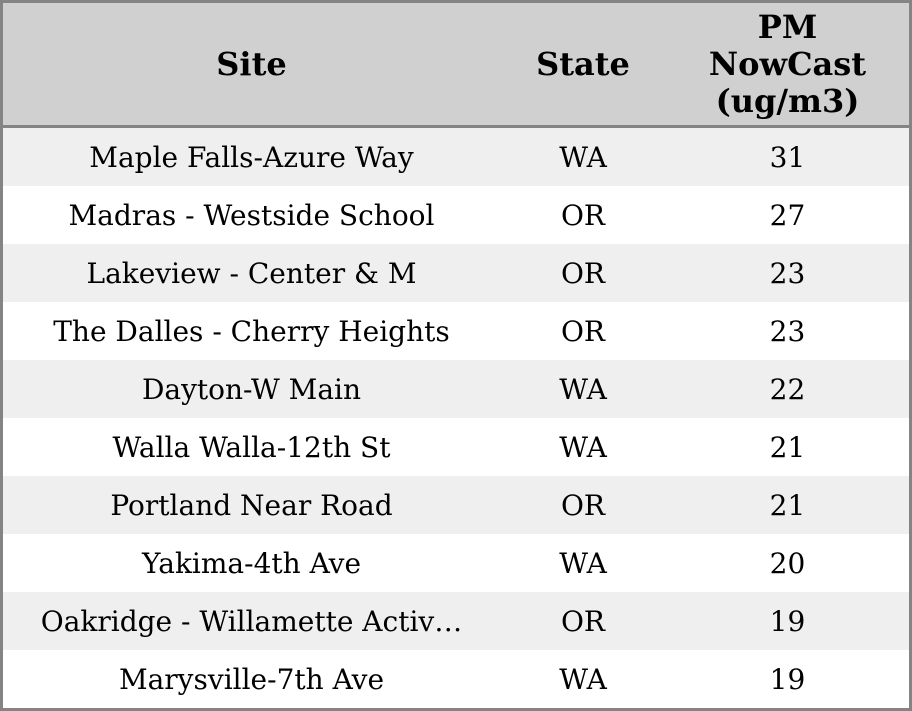  Describe the element at coordinates (787, 157) in the screenshot. I see `pm-nowcast-cell: 31` at that location.